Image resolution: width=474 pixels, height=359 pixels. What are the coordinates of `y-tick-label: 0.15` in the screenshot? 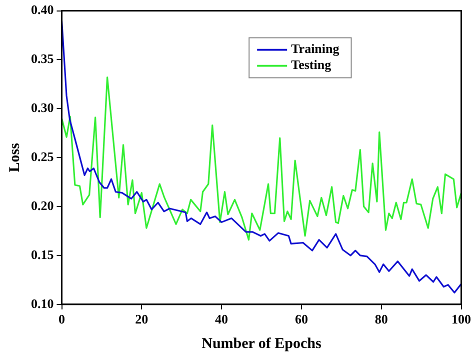 It's located at (42, 254).